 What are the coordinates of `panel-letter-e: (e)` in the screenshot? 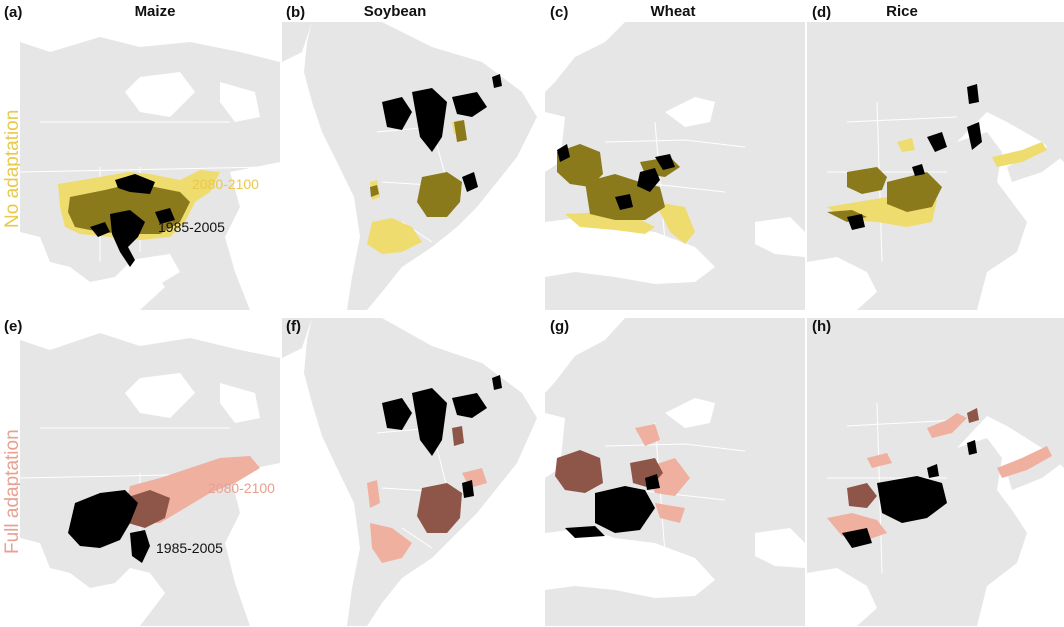 It's located at (13, 326).